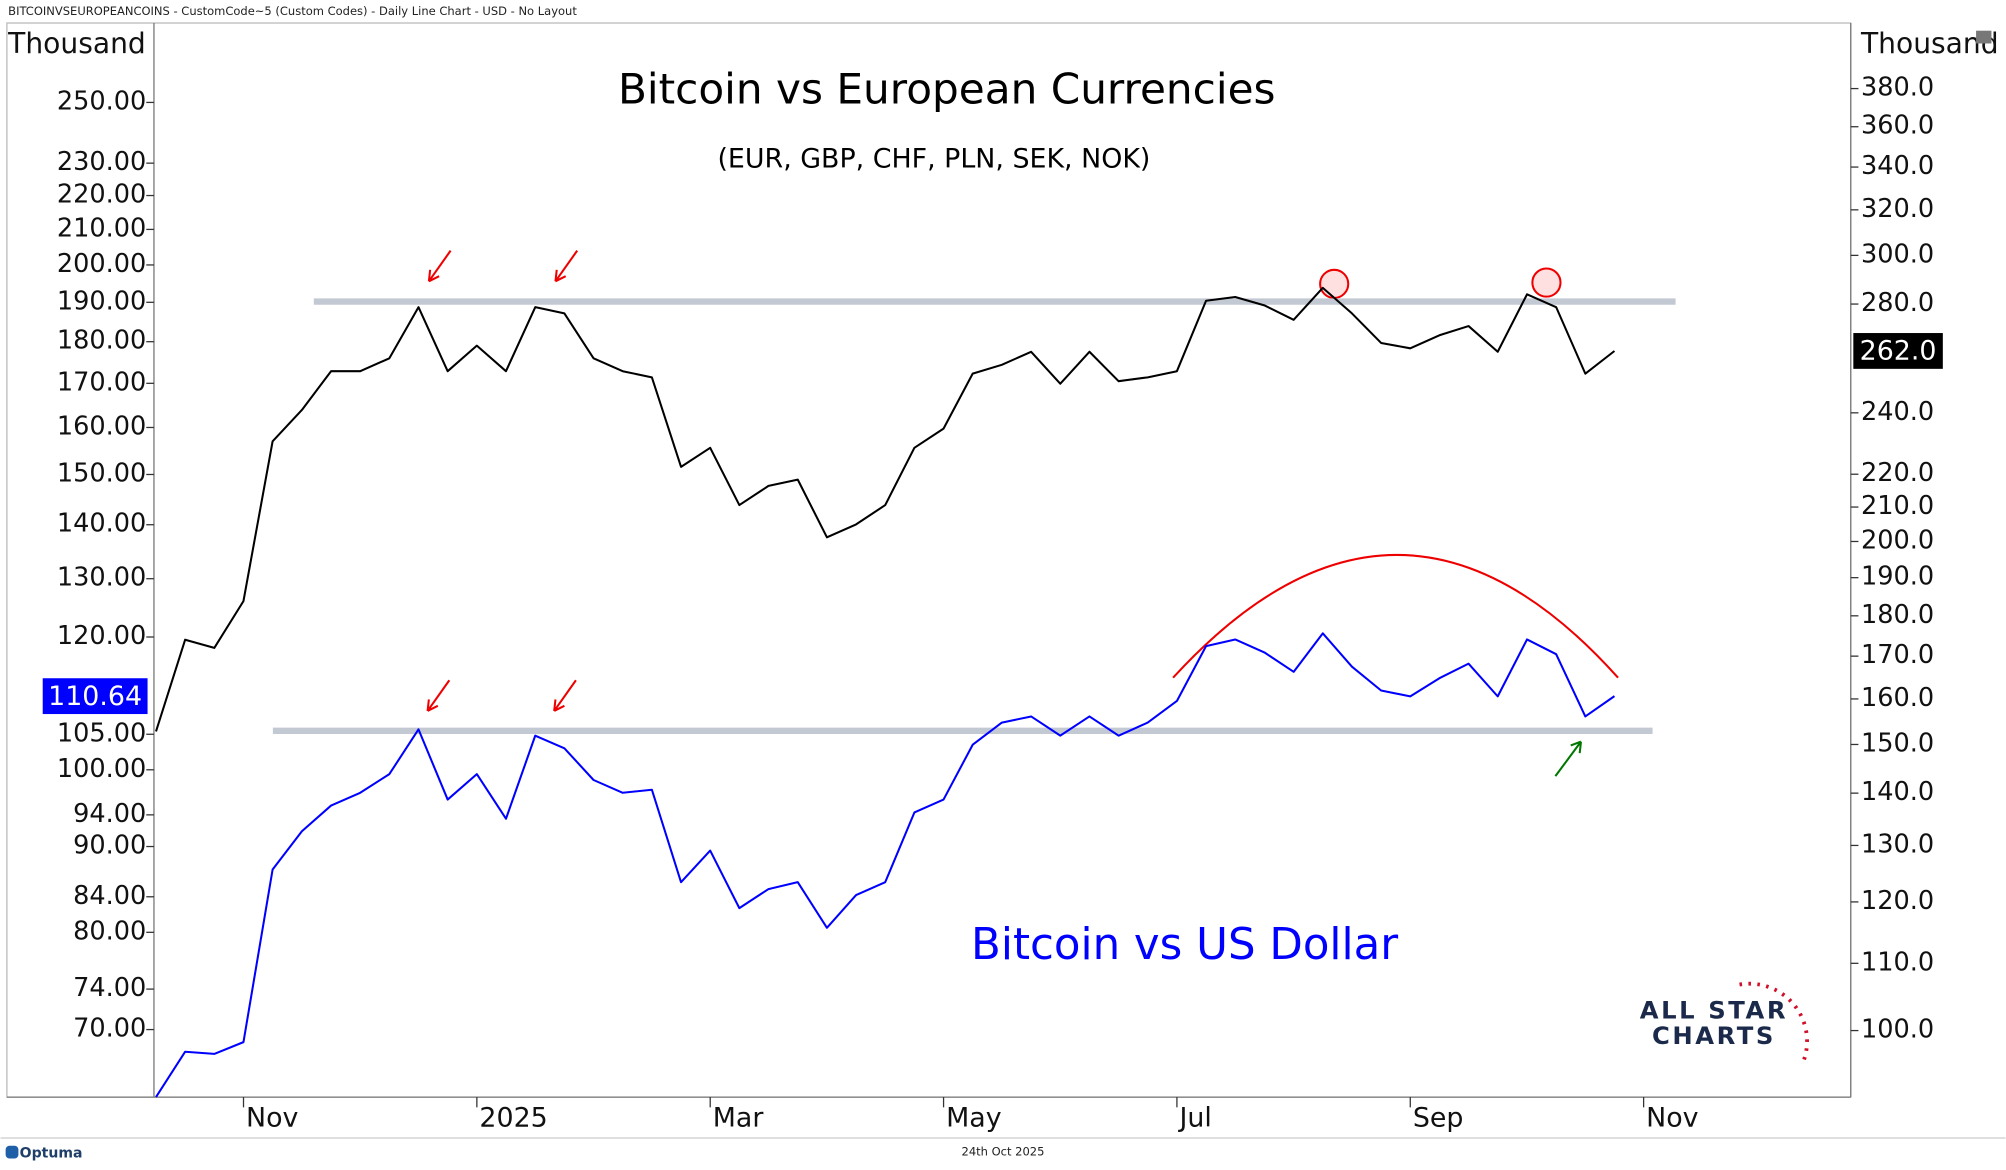  I want to click on y-tick-label: 130.00, so click(101, 578).